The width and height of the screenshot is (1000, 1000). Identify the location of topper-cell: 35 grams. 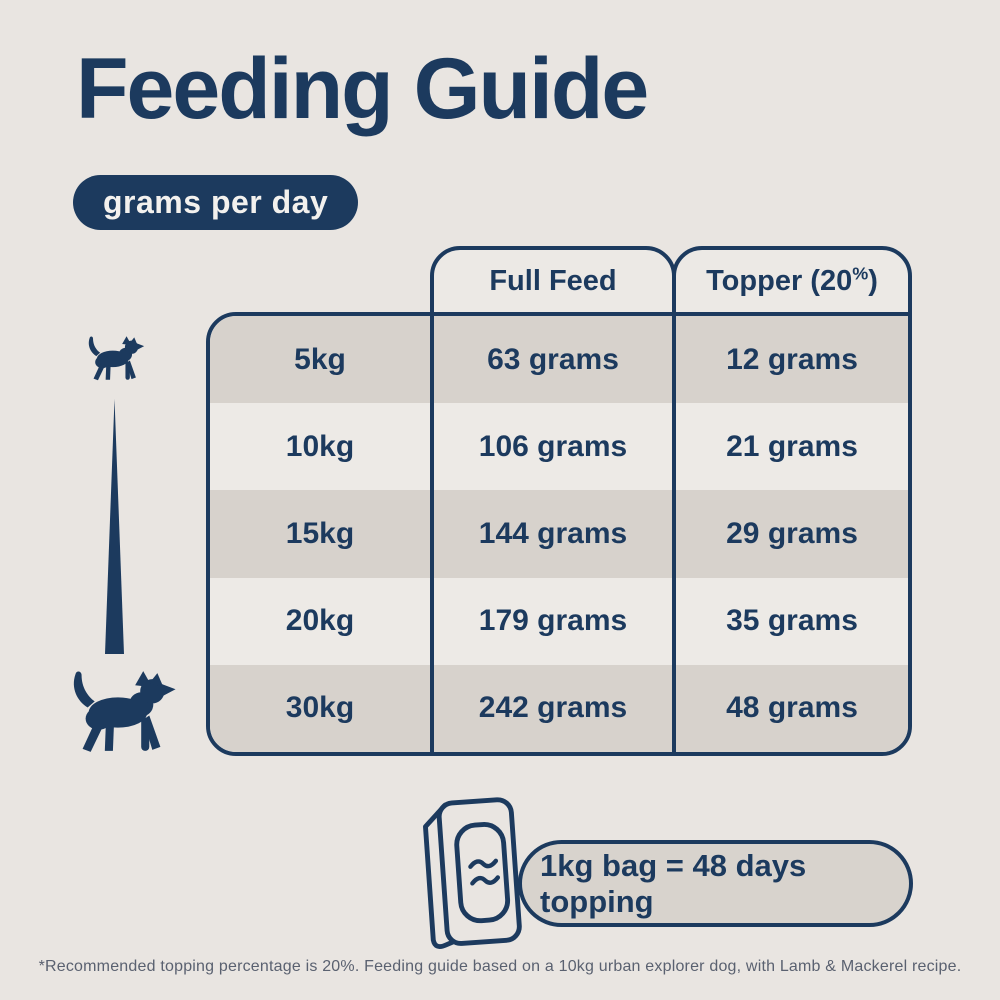
(790, 621).